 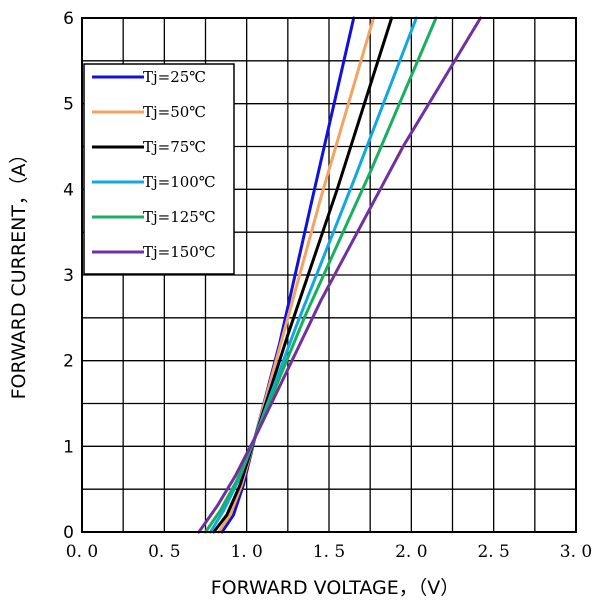 What do you see at coordinates (68, 19) in the screenshot?
I see `y-tick-label: 6` at bounding box center [68, 19].